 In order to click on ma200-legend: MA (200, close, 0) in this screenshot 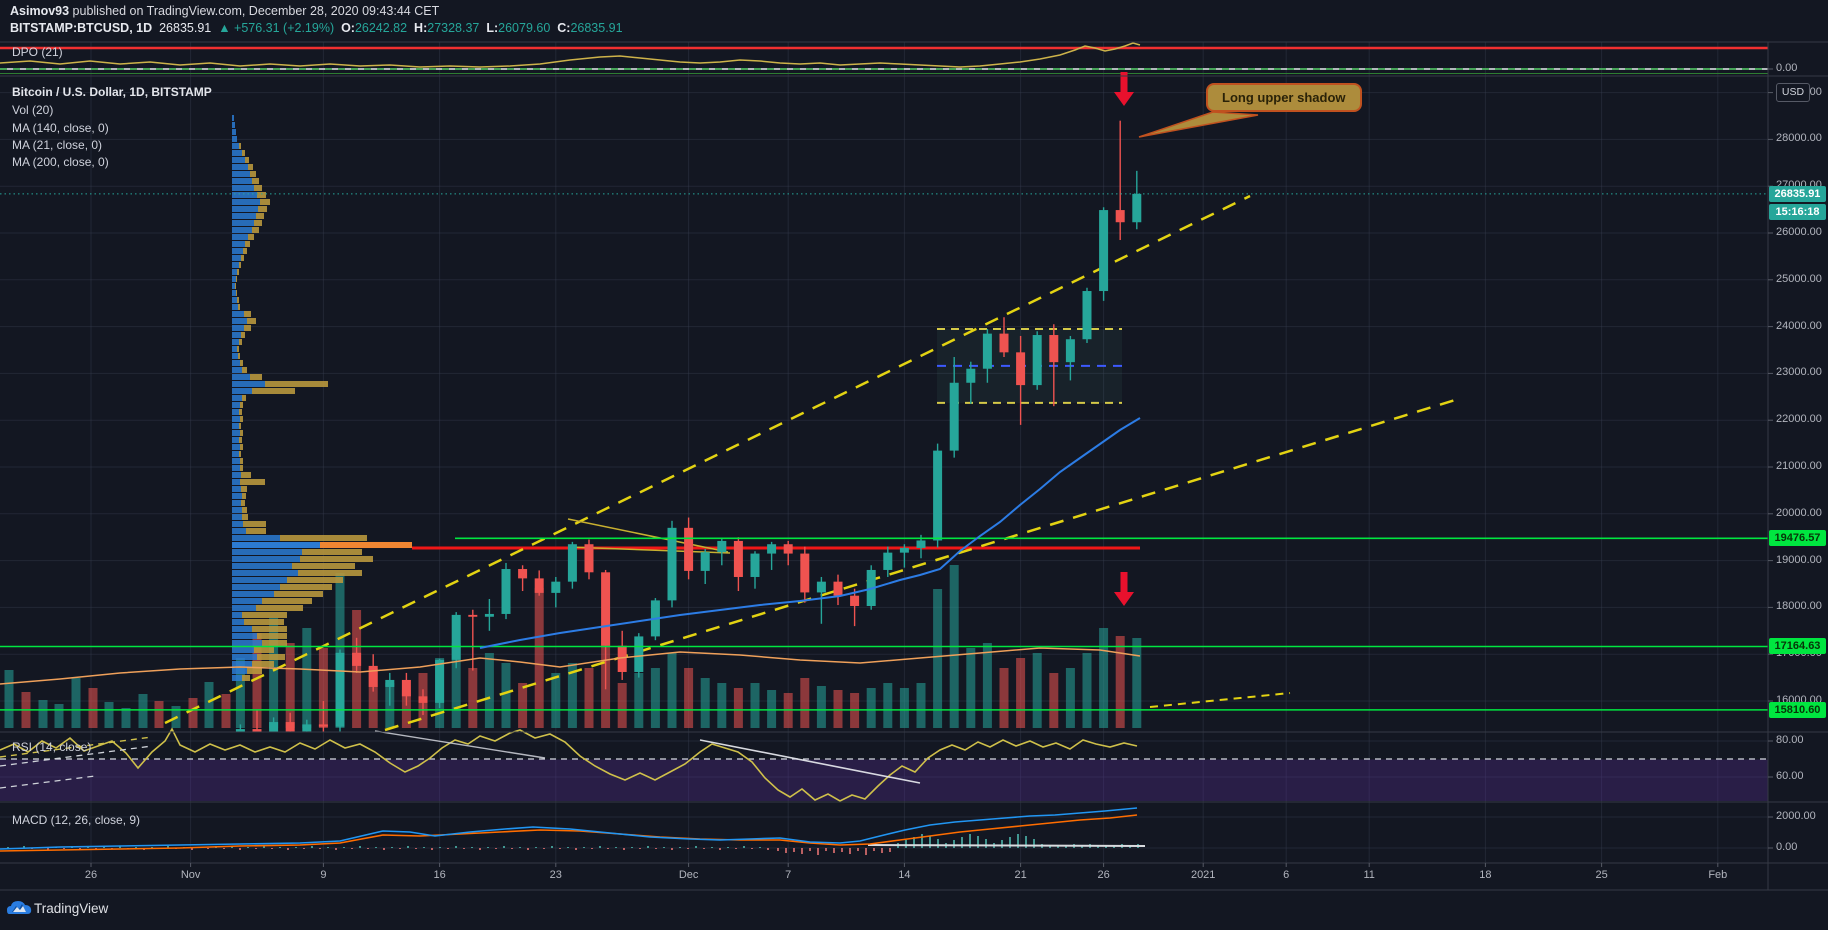, I will do `click(60, 162)`.